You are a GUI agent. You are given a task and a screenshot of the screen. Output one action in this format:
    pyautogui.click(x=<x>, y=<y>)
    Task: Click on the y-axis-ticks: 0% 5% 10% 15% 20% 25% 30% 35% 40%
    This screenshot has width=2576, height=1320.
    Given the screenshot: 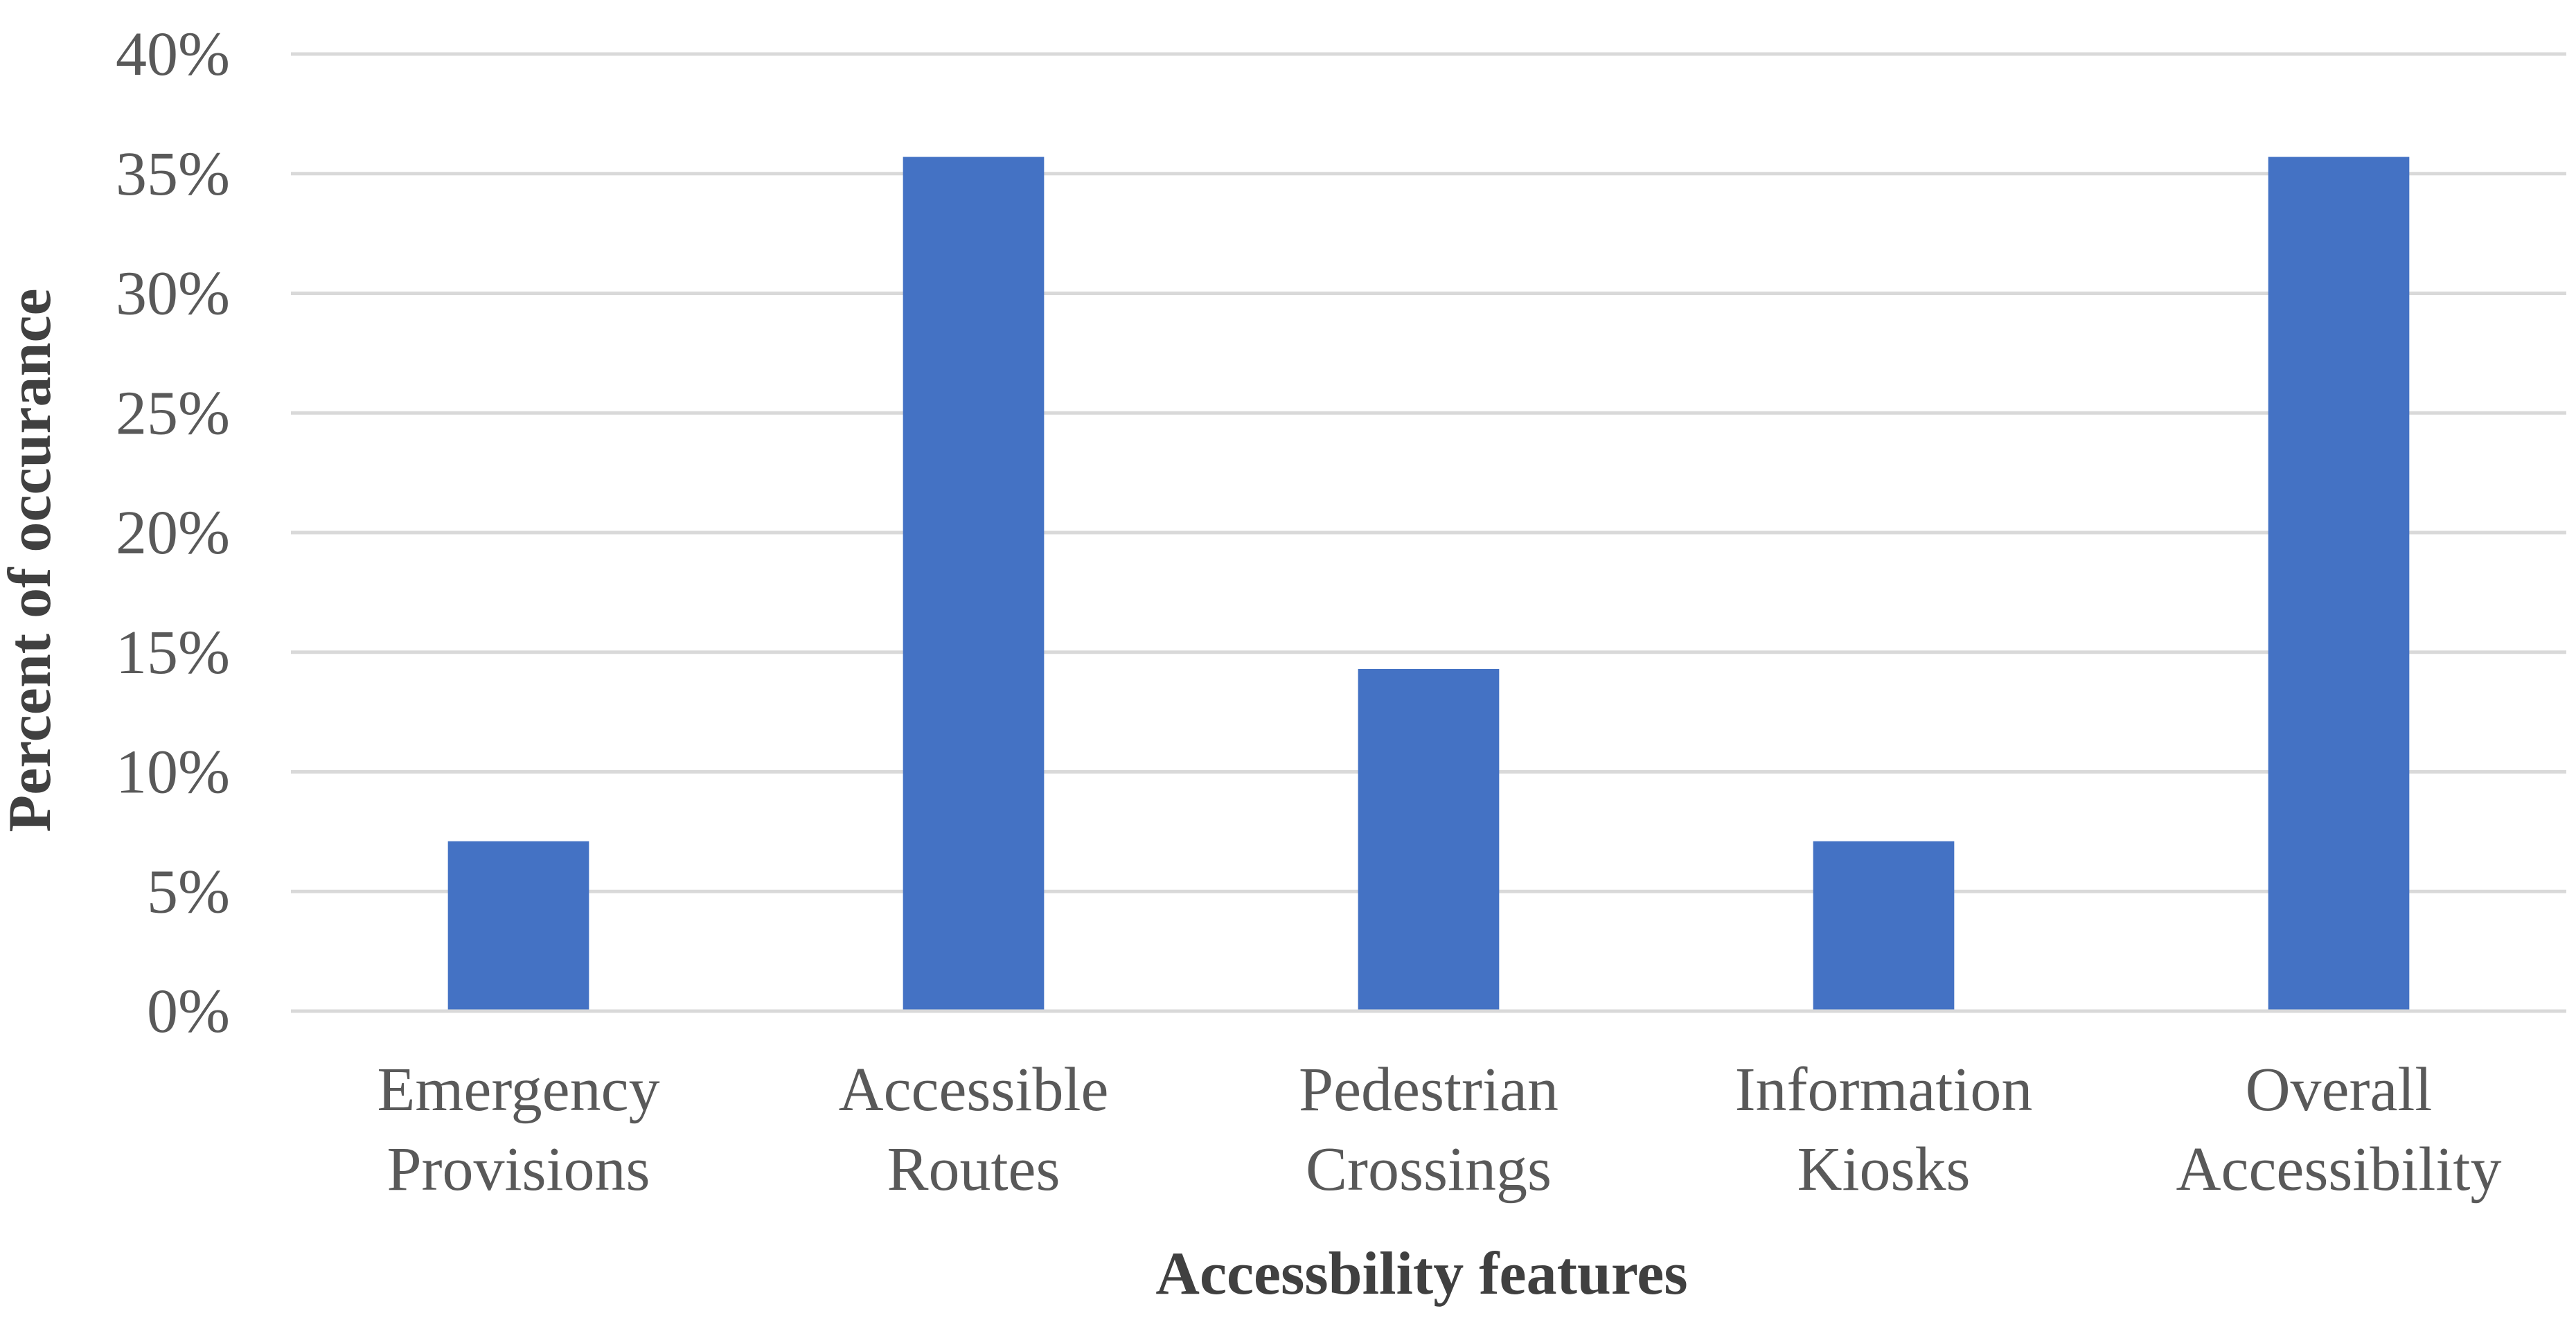 What is the action you would take?
    pyautogui.click(x=173, y=533)
    